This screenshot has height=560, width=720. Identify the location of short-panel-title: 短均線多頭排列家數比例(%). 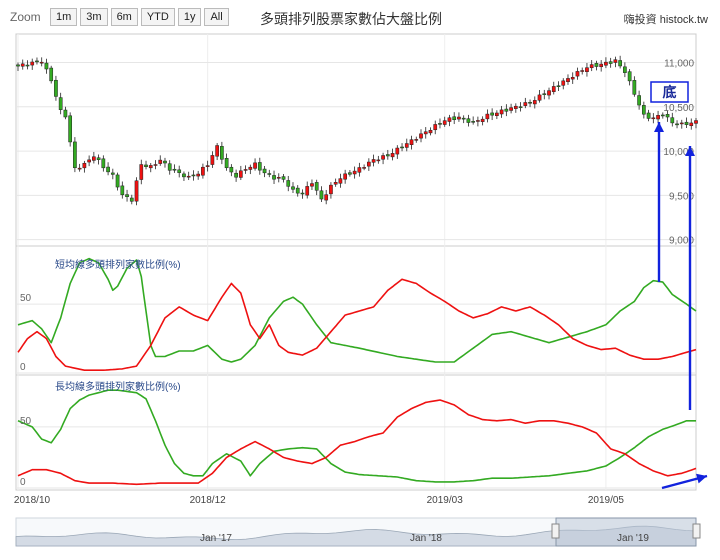
(118, 264).